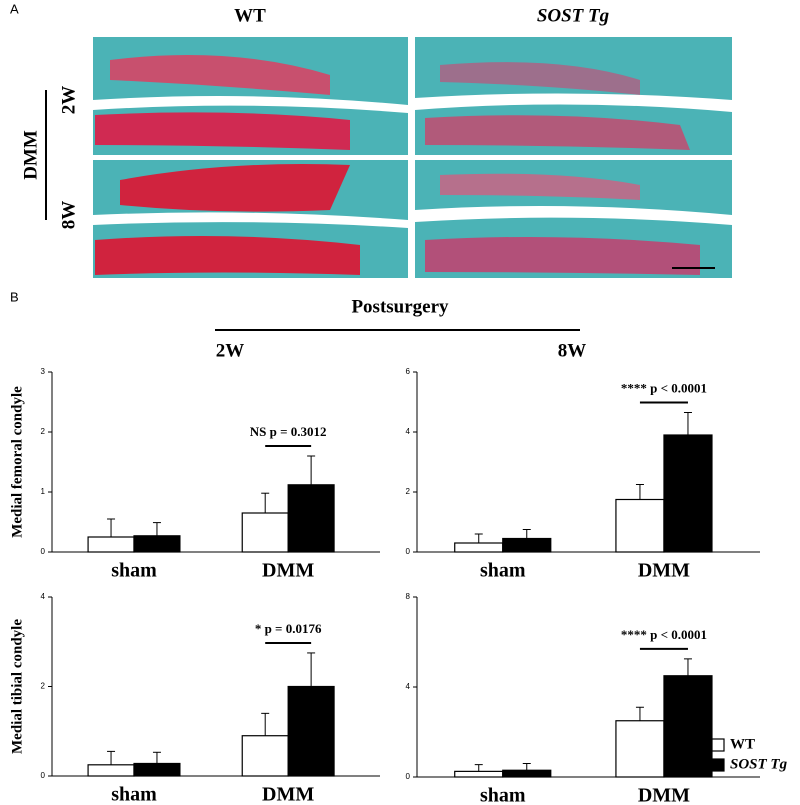 The image size is (800, 805). Describe the element at coordinates (400, 306) in the screenshot. I see `header: Postsurgery` at that location.